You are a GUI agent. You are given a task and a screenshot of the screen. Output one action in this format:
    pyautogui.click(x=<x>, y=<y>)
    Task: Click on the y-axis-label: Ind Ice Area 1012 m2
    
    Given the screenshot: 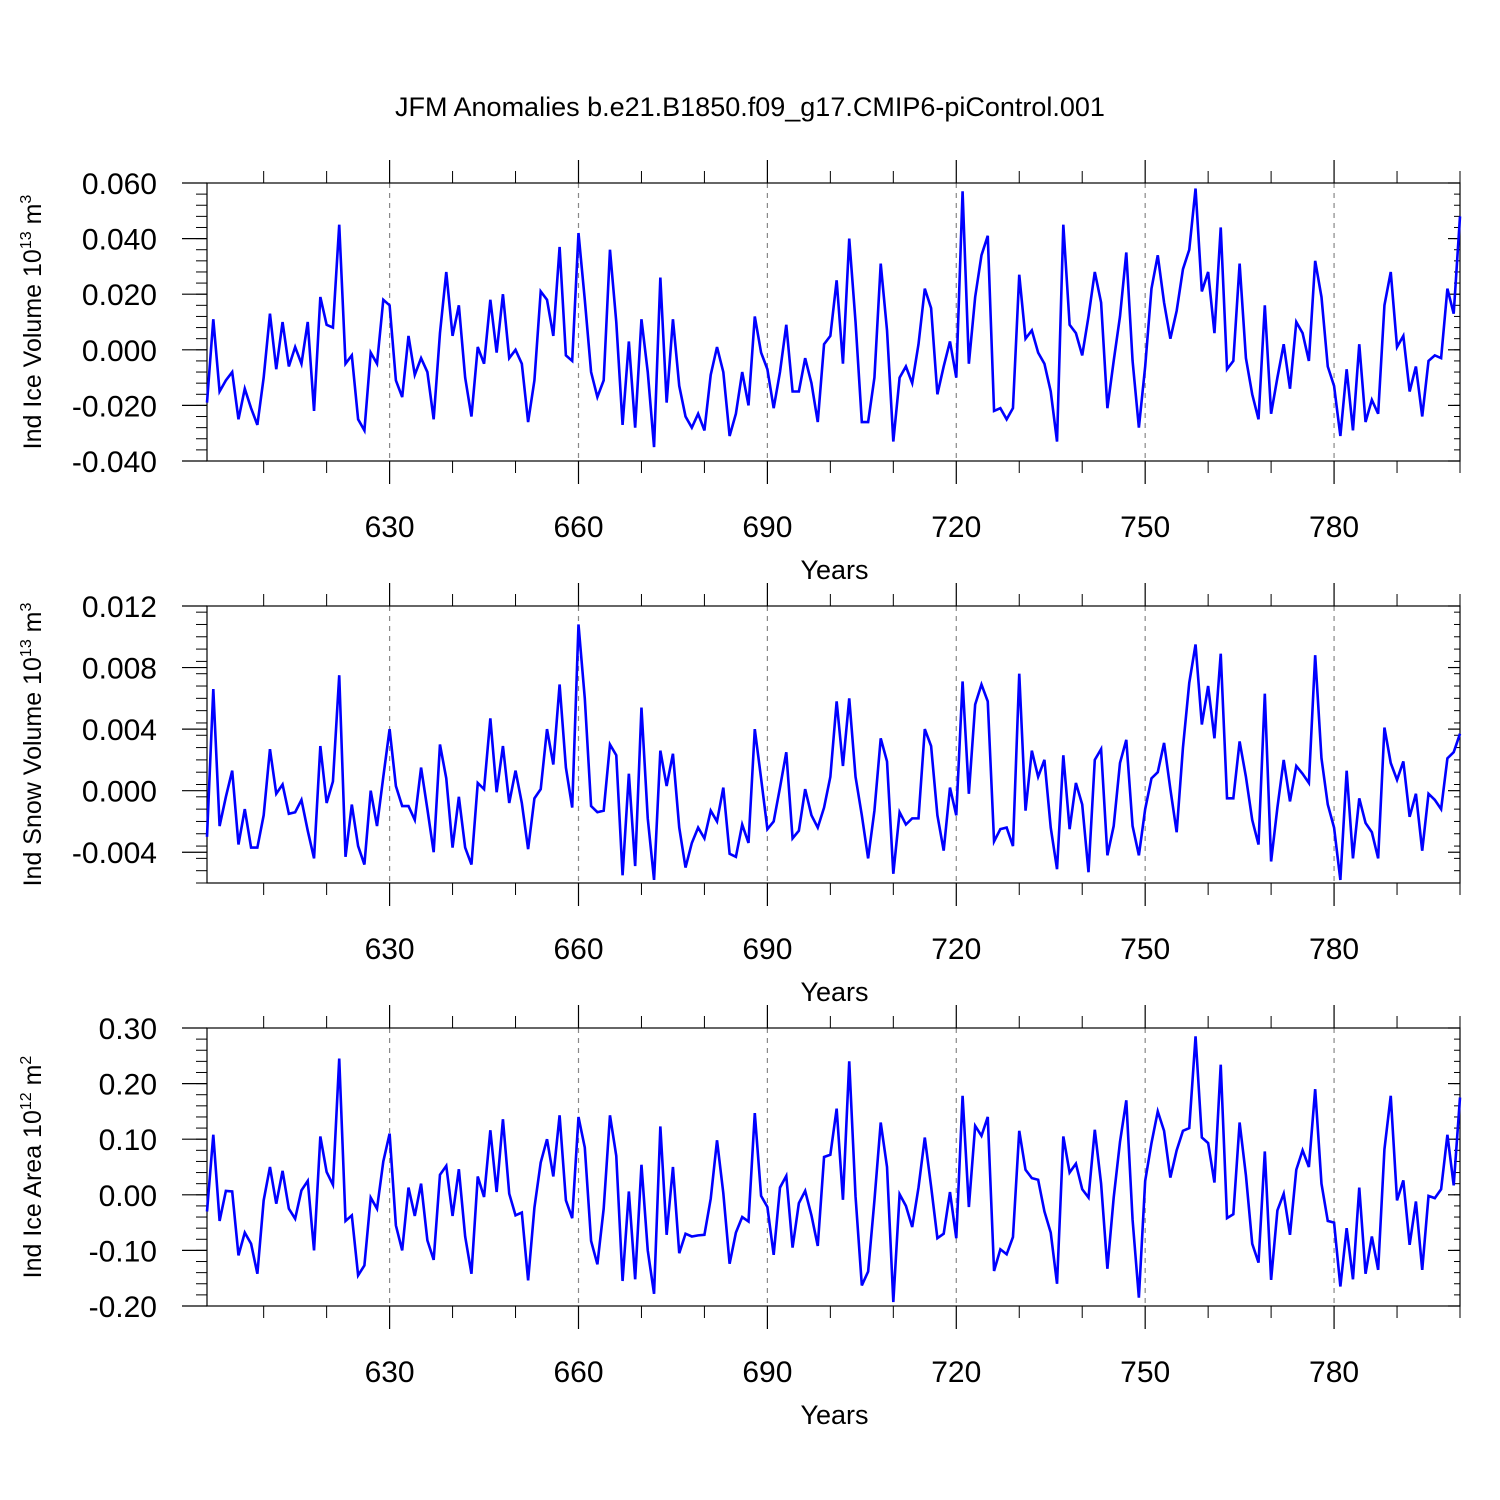 What is the action you would take?
    pyautogui.click(x=32, y=1167)
    